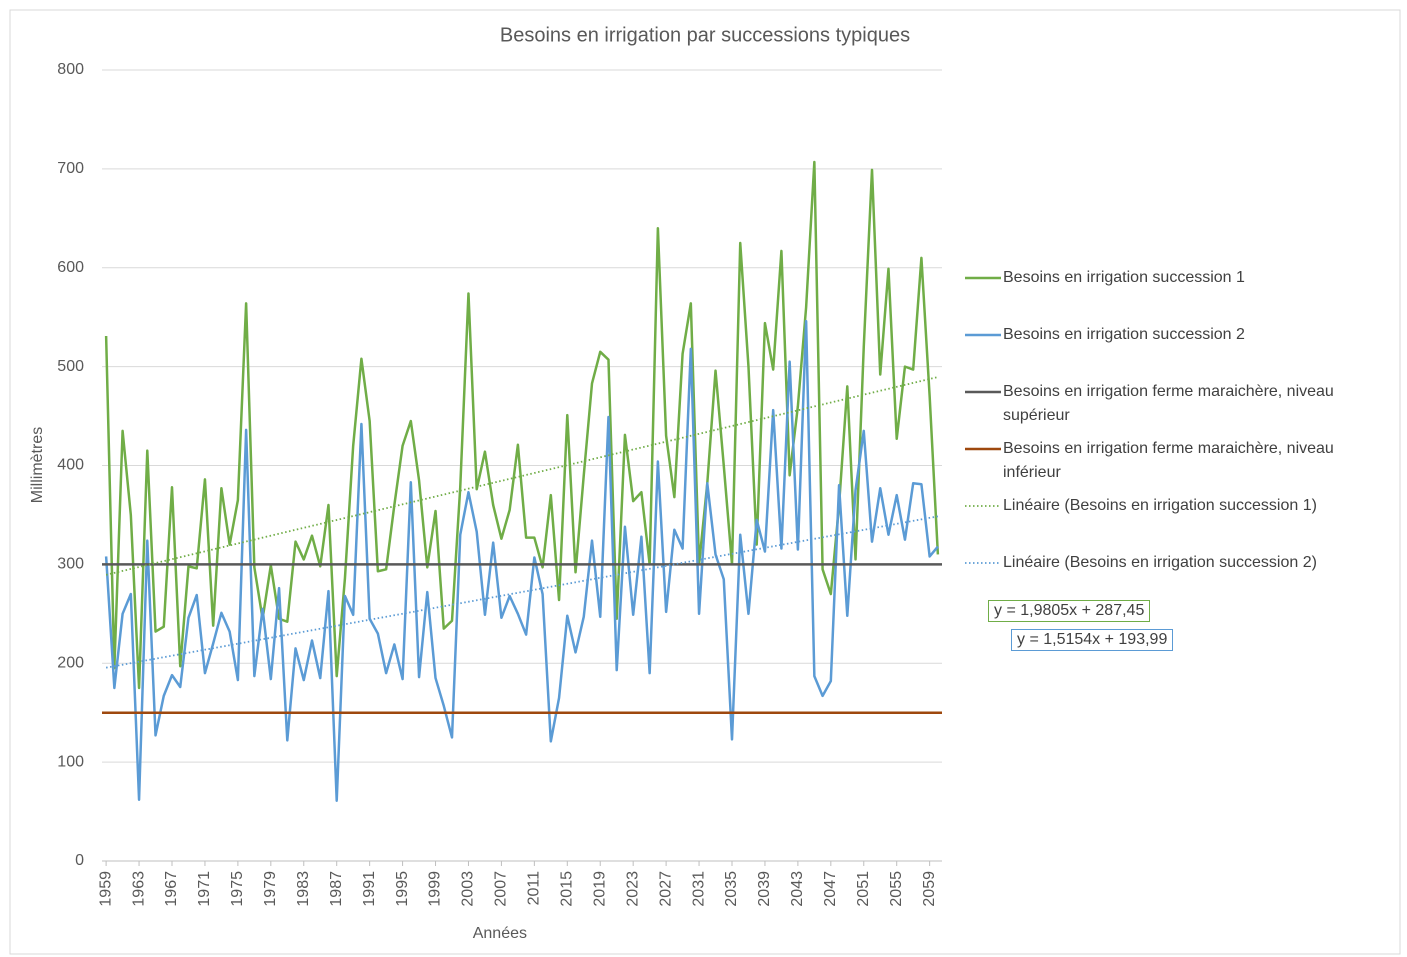 The height and width of the screenshot is (957, 1407). I want to click on legend-item: Besoins en irrigation succession 1, so click(1165, 278).